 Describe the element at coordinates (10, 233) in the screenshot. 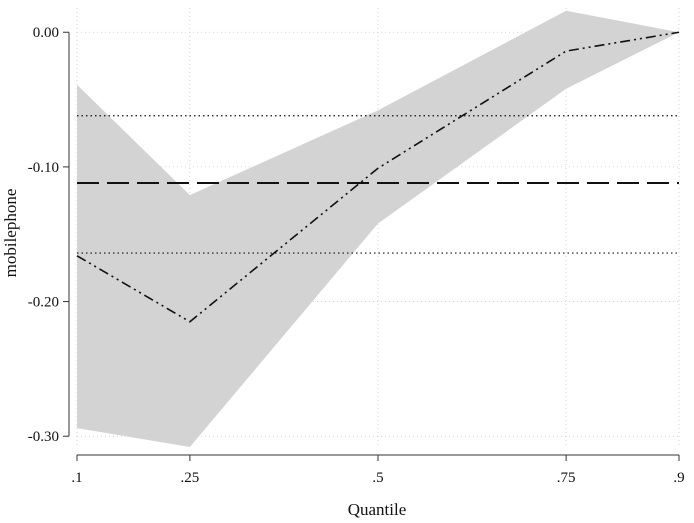

I see `y-axis-title: mobilephone` at that location.